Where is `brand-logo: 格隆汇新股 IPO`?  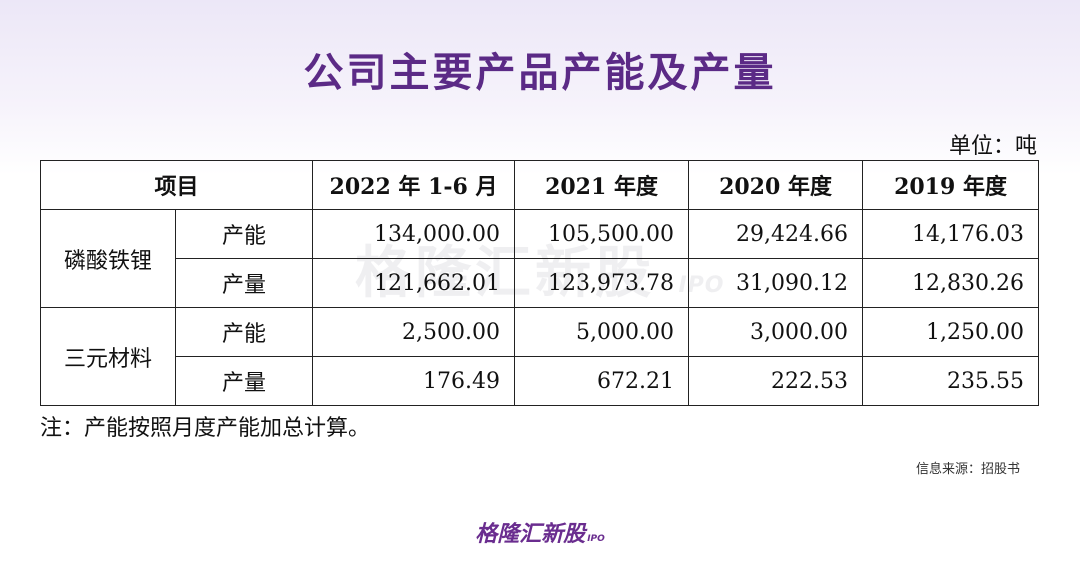 brand-logo: 格隆汇新股 IPO is located at coordinates (540, 532).